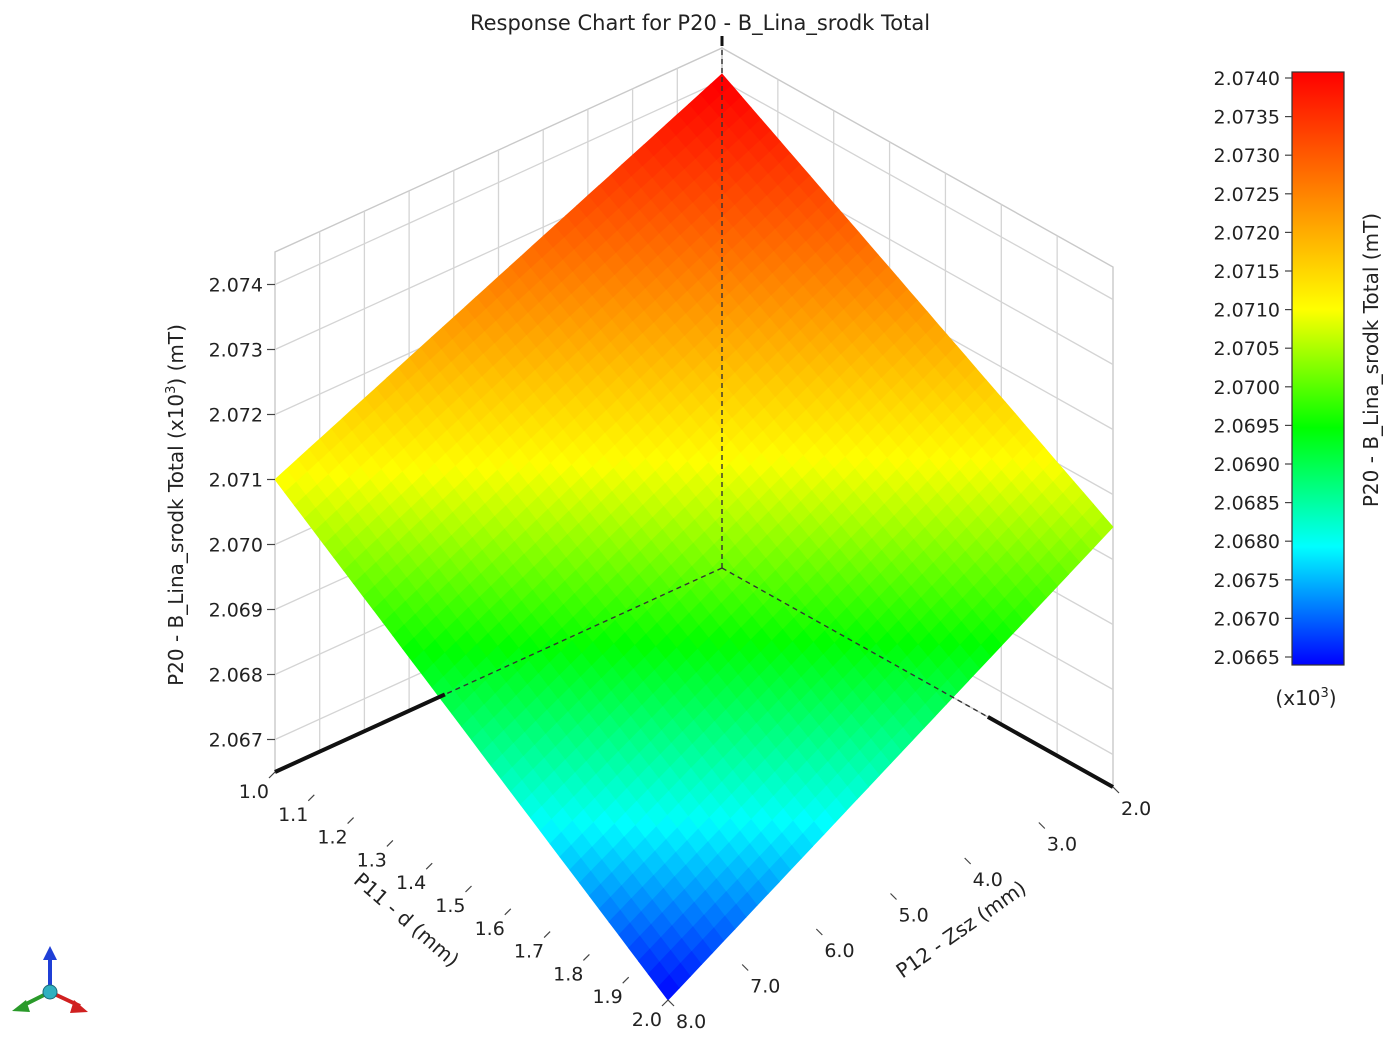  I want to click on triad-origin, so click(50, 992).